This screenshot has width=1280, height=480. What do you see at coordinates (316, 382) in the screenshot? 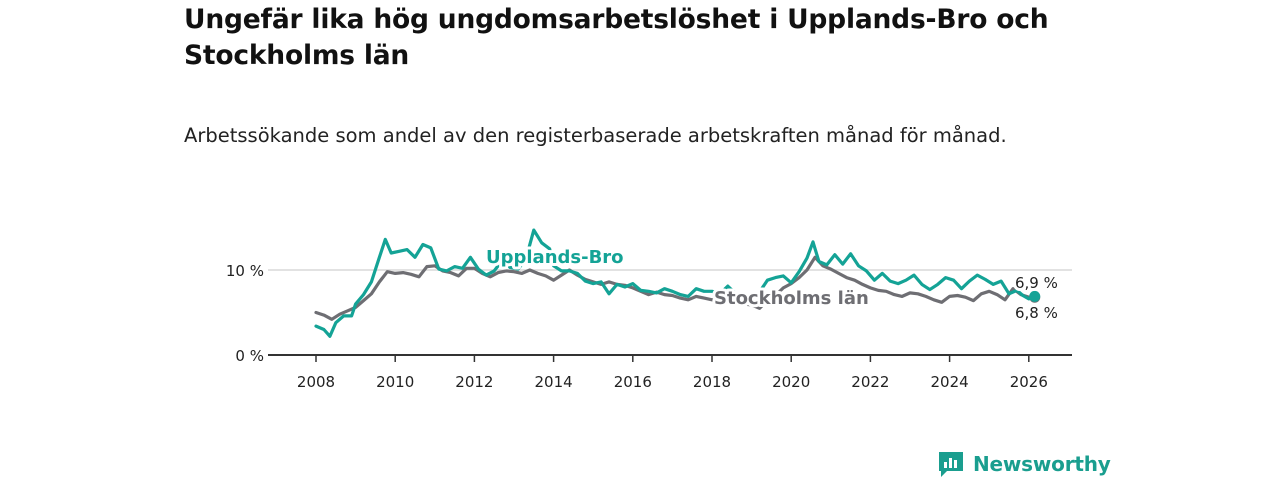
I see `x-tick-label: 2008` at bounding box center [316, 382].